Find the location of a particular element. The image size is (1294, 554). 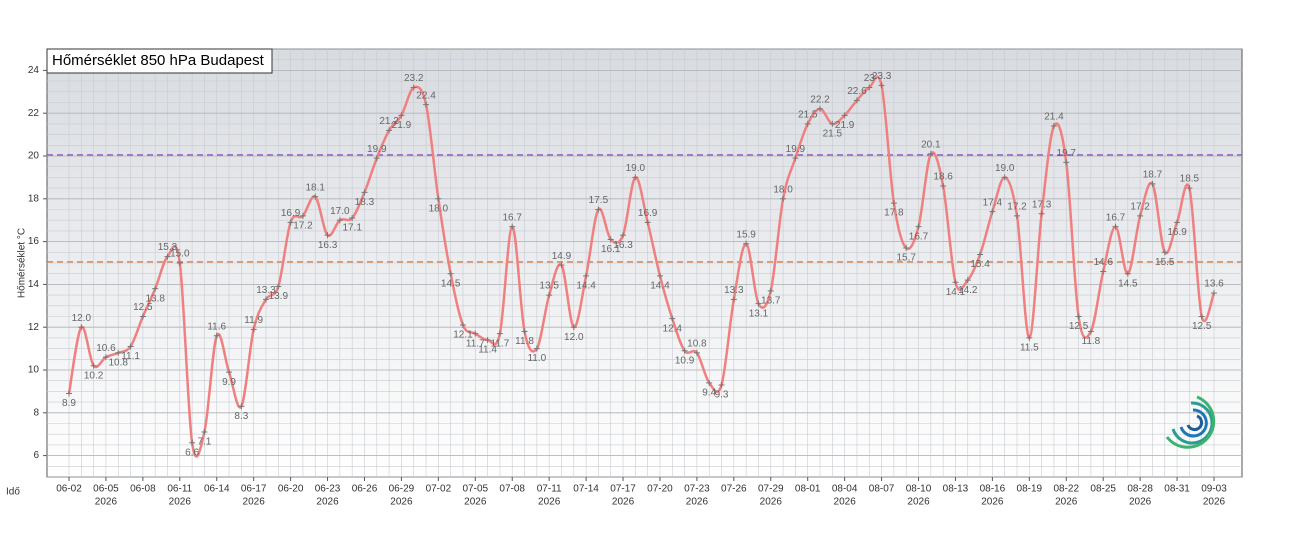

value-label: 8.3 is located at coordinates (241, 416).